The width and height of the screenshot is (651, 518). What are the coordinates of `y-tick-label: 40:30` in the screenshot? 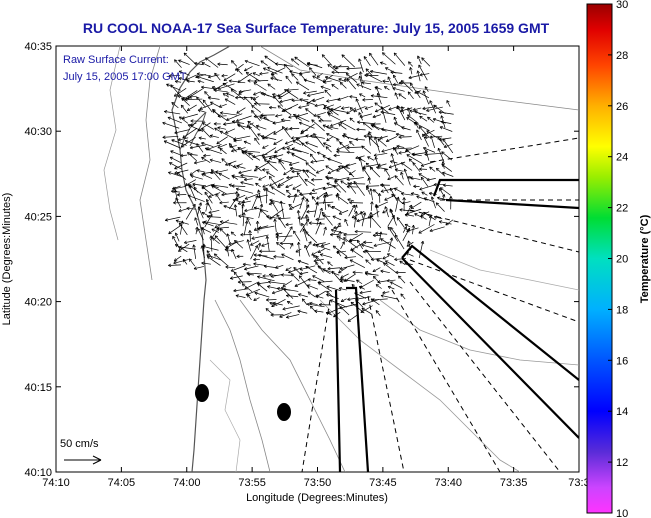 It's located at (38, 132).